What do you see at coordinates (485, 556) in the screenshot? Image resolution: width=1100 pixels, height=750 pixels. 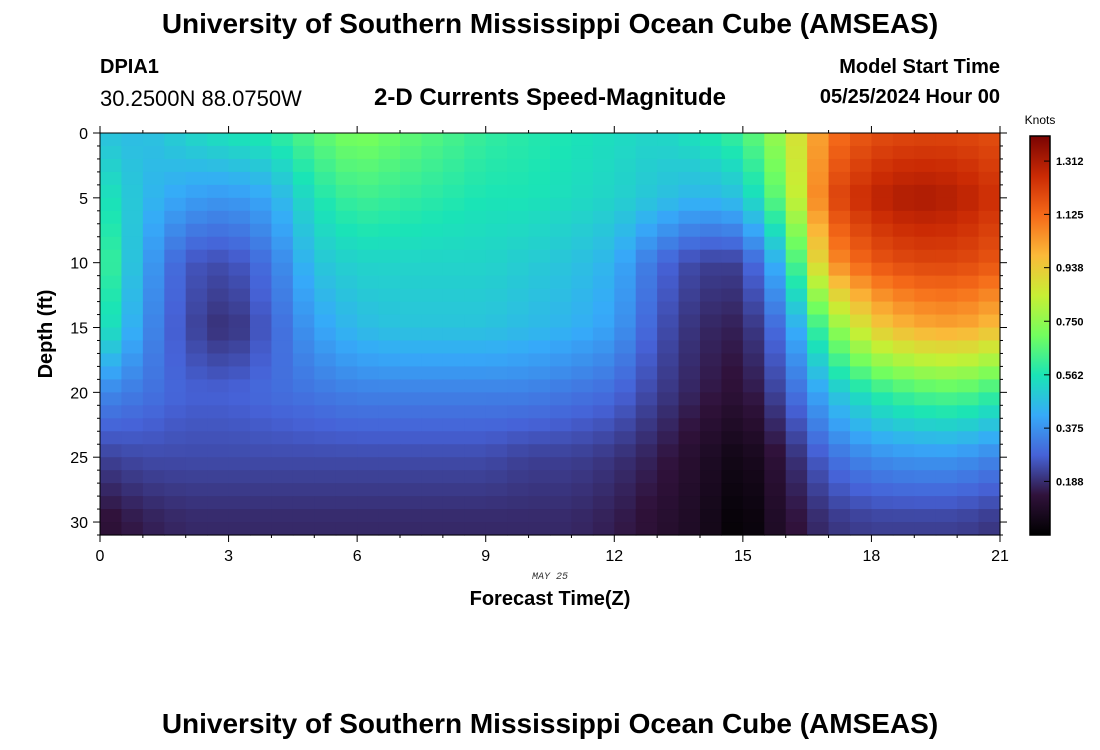 I see `x-tick-label: 9` at bounding box center [485, 556].